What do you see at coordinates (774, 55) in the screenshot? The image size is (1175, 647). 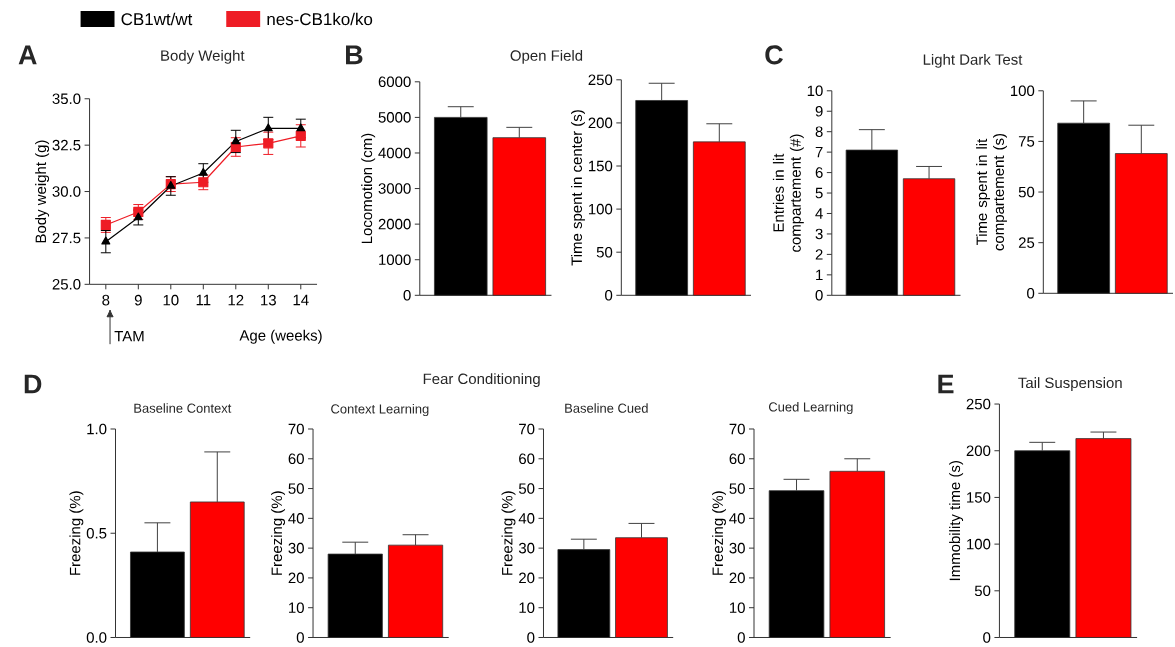 I see `text: C` at bounding box center [774, 55].